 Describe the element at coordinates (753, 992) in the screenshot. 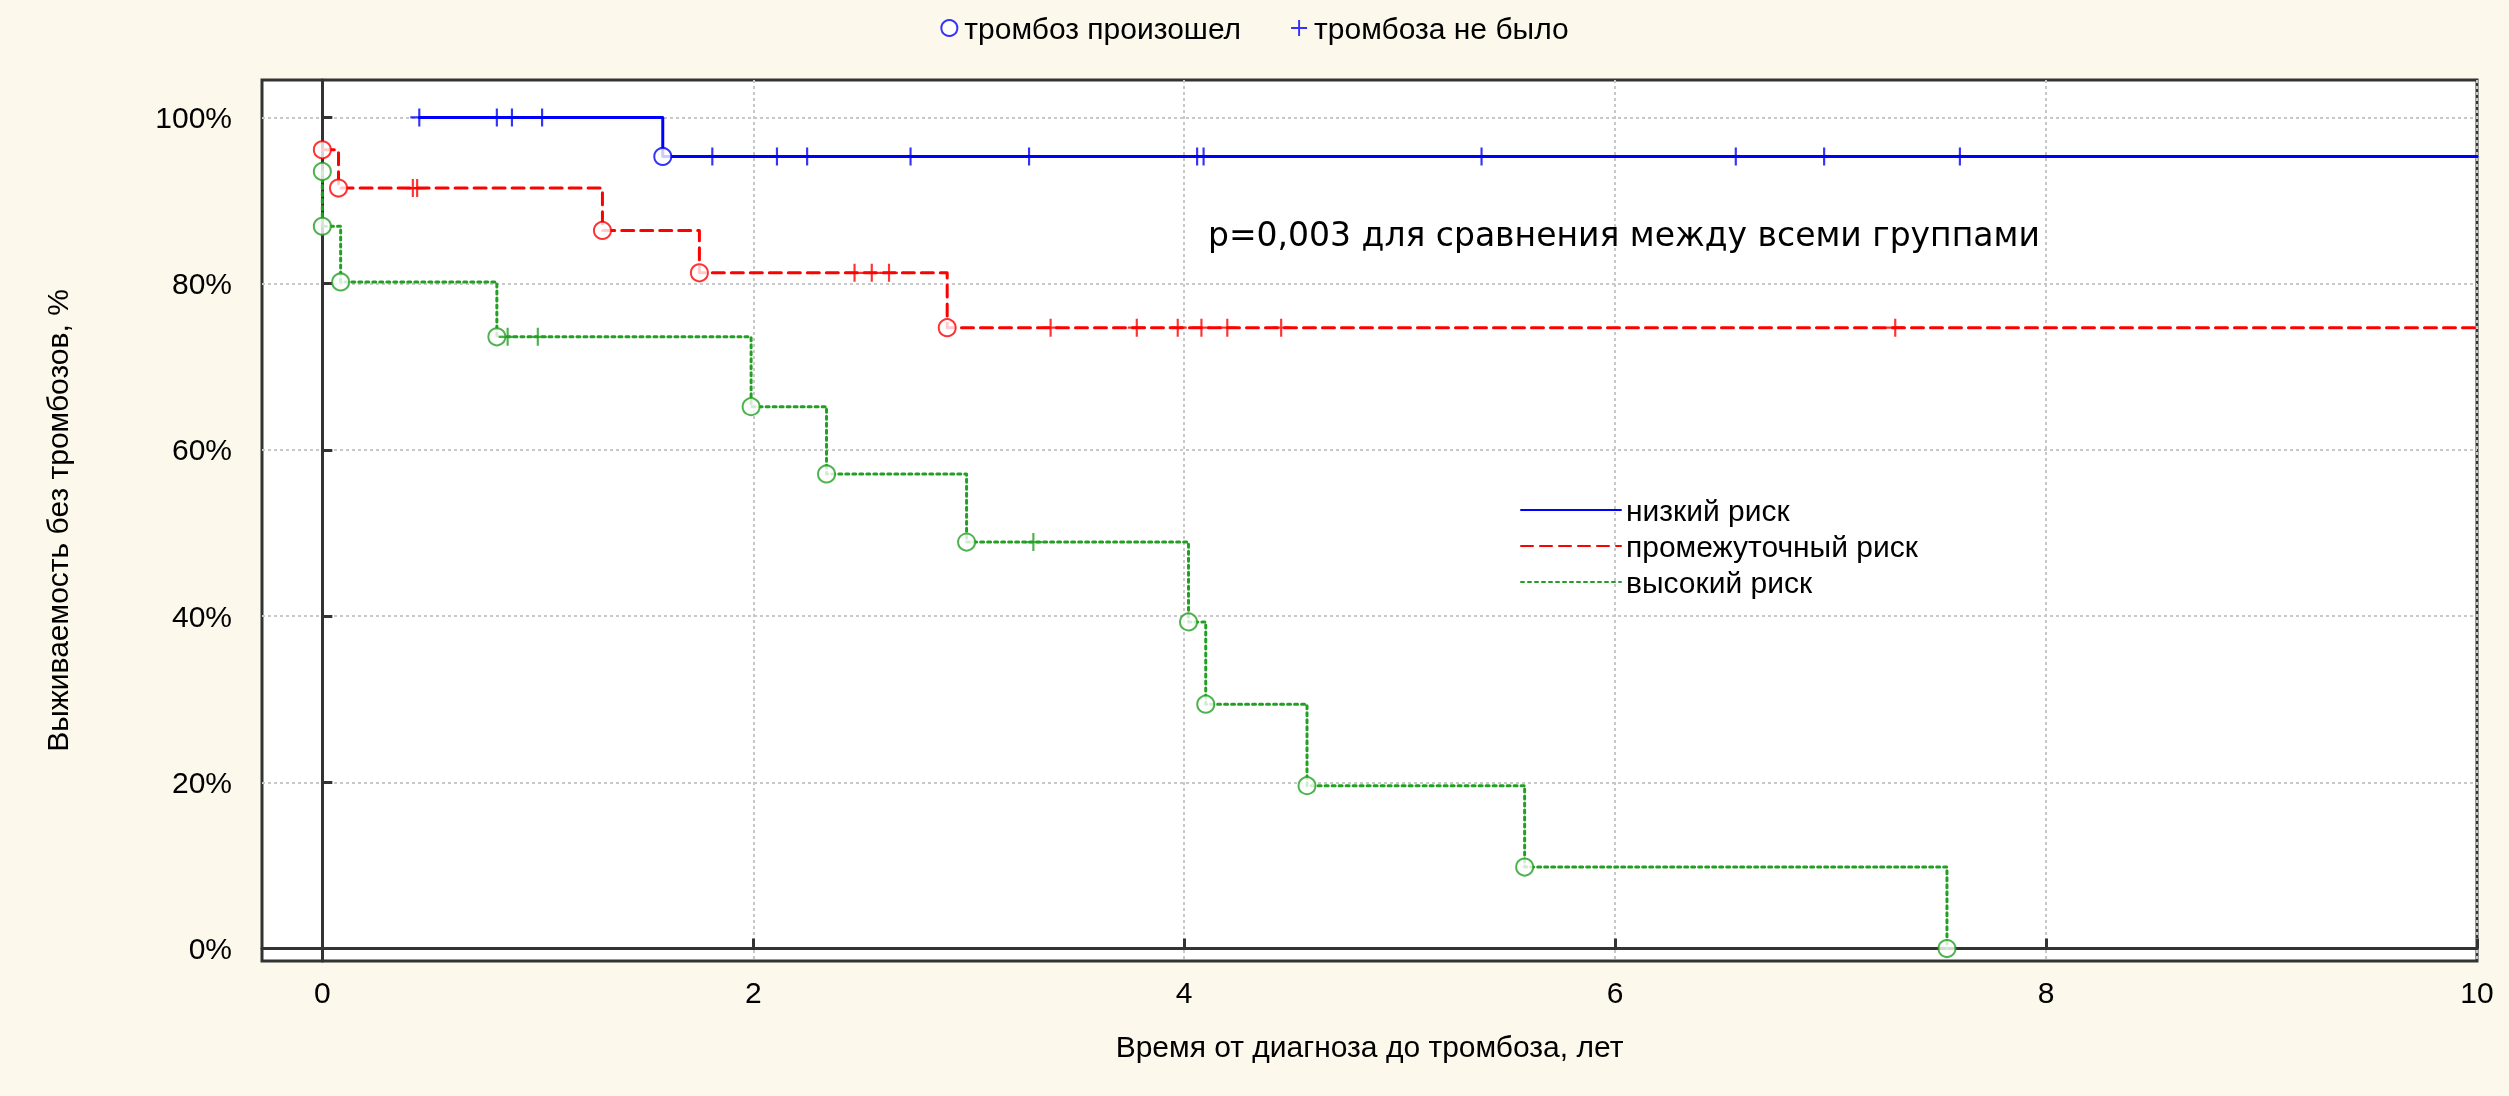

I see `x-tick-label: 2` at that location.